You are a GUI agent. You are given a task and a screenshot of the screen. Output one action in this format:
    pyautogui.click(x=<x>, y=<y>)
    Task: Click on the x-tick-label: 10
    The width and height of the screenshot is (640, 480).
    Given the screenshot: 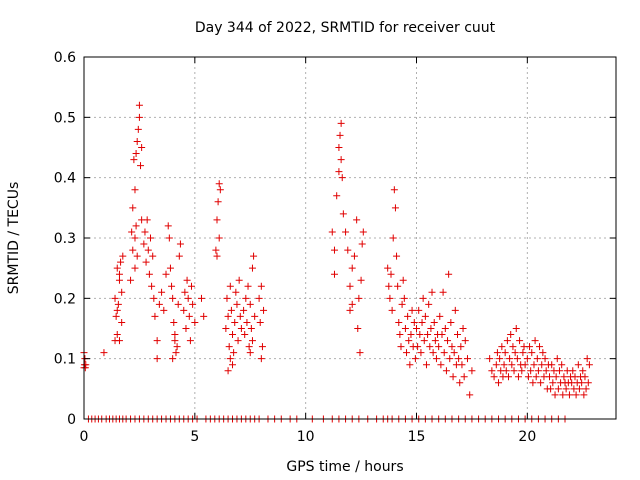 What is the action you would take?
    pyautogui.click(x=306, y=437)
    